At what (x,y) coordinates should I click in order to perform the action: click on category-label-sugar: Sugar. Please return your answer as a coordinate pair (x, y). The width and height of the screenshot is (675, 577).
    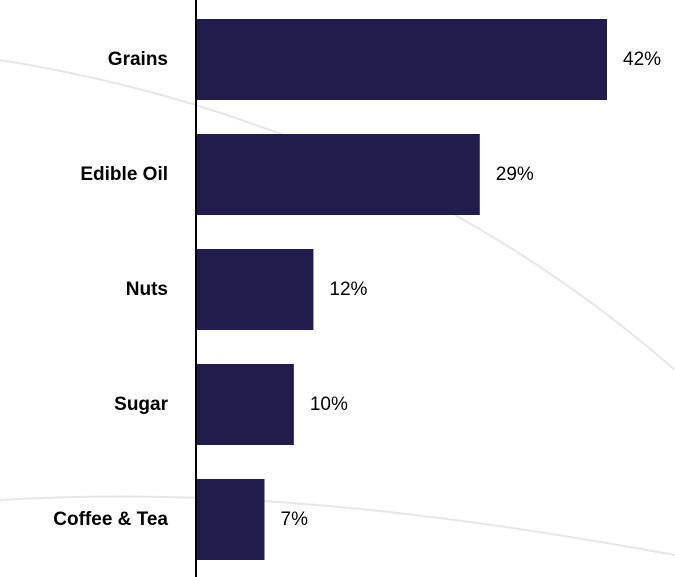
    Looking at the image, I should click on (141, 404).